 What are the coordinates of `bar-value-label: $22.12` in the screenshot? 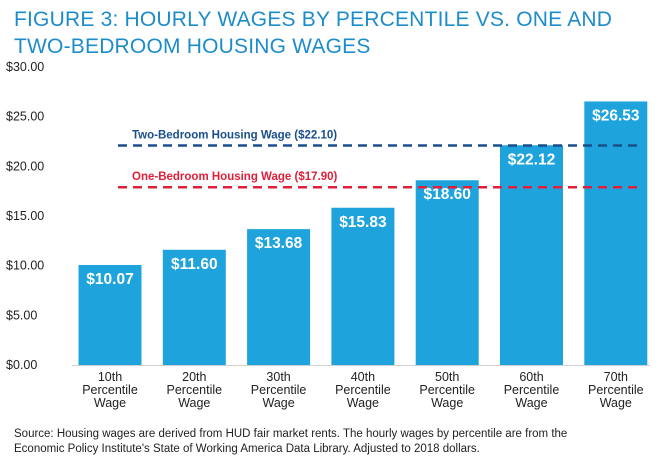 It's located at (531, 159).